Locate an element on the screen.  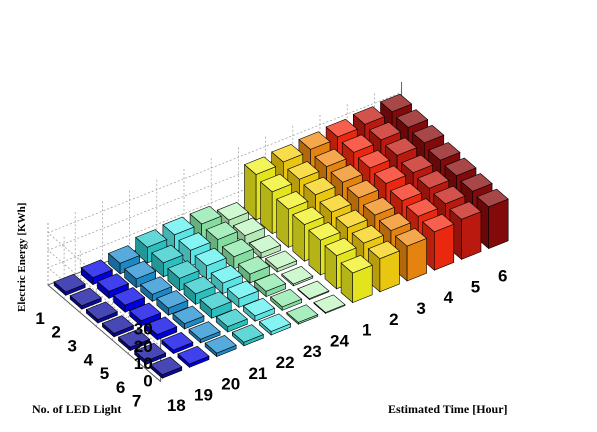
z-tick-label: 30 is located at coordinates (143, 328).